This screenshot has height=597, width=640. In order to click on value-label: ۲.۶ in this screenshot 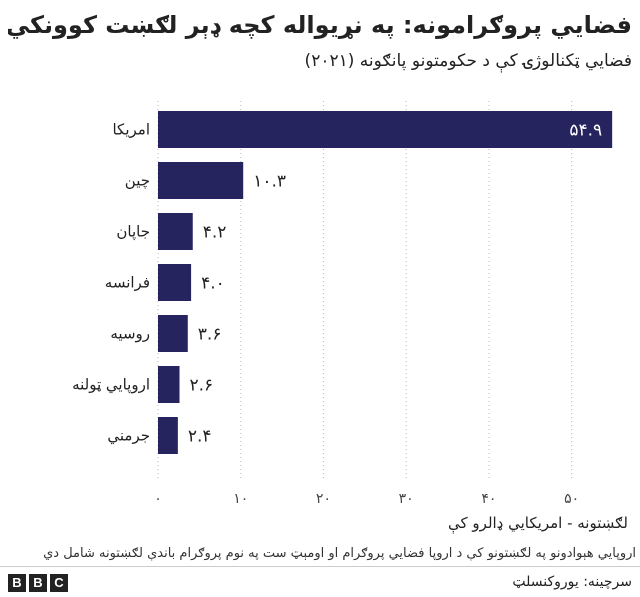, I will do `click(202, 386)`.